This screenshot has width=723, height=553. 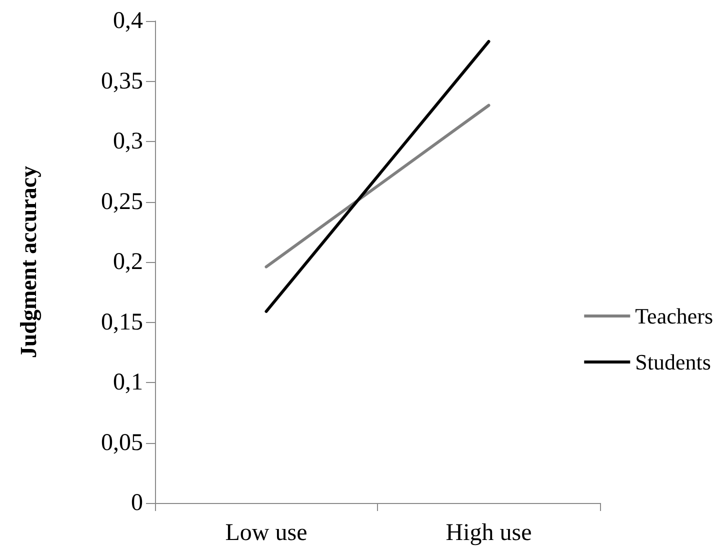 I want to click on y-tick-label: 0,4, so click(x=128, y=21).